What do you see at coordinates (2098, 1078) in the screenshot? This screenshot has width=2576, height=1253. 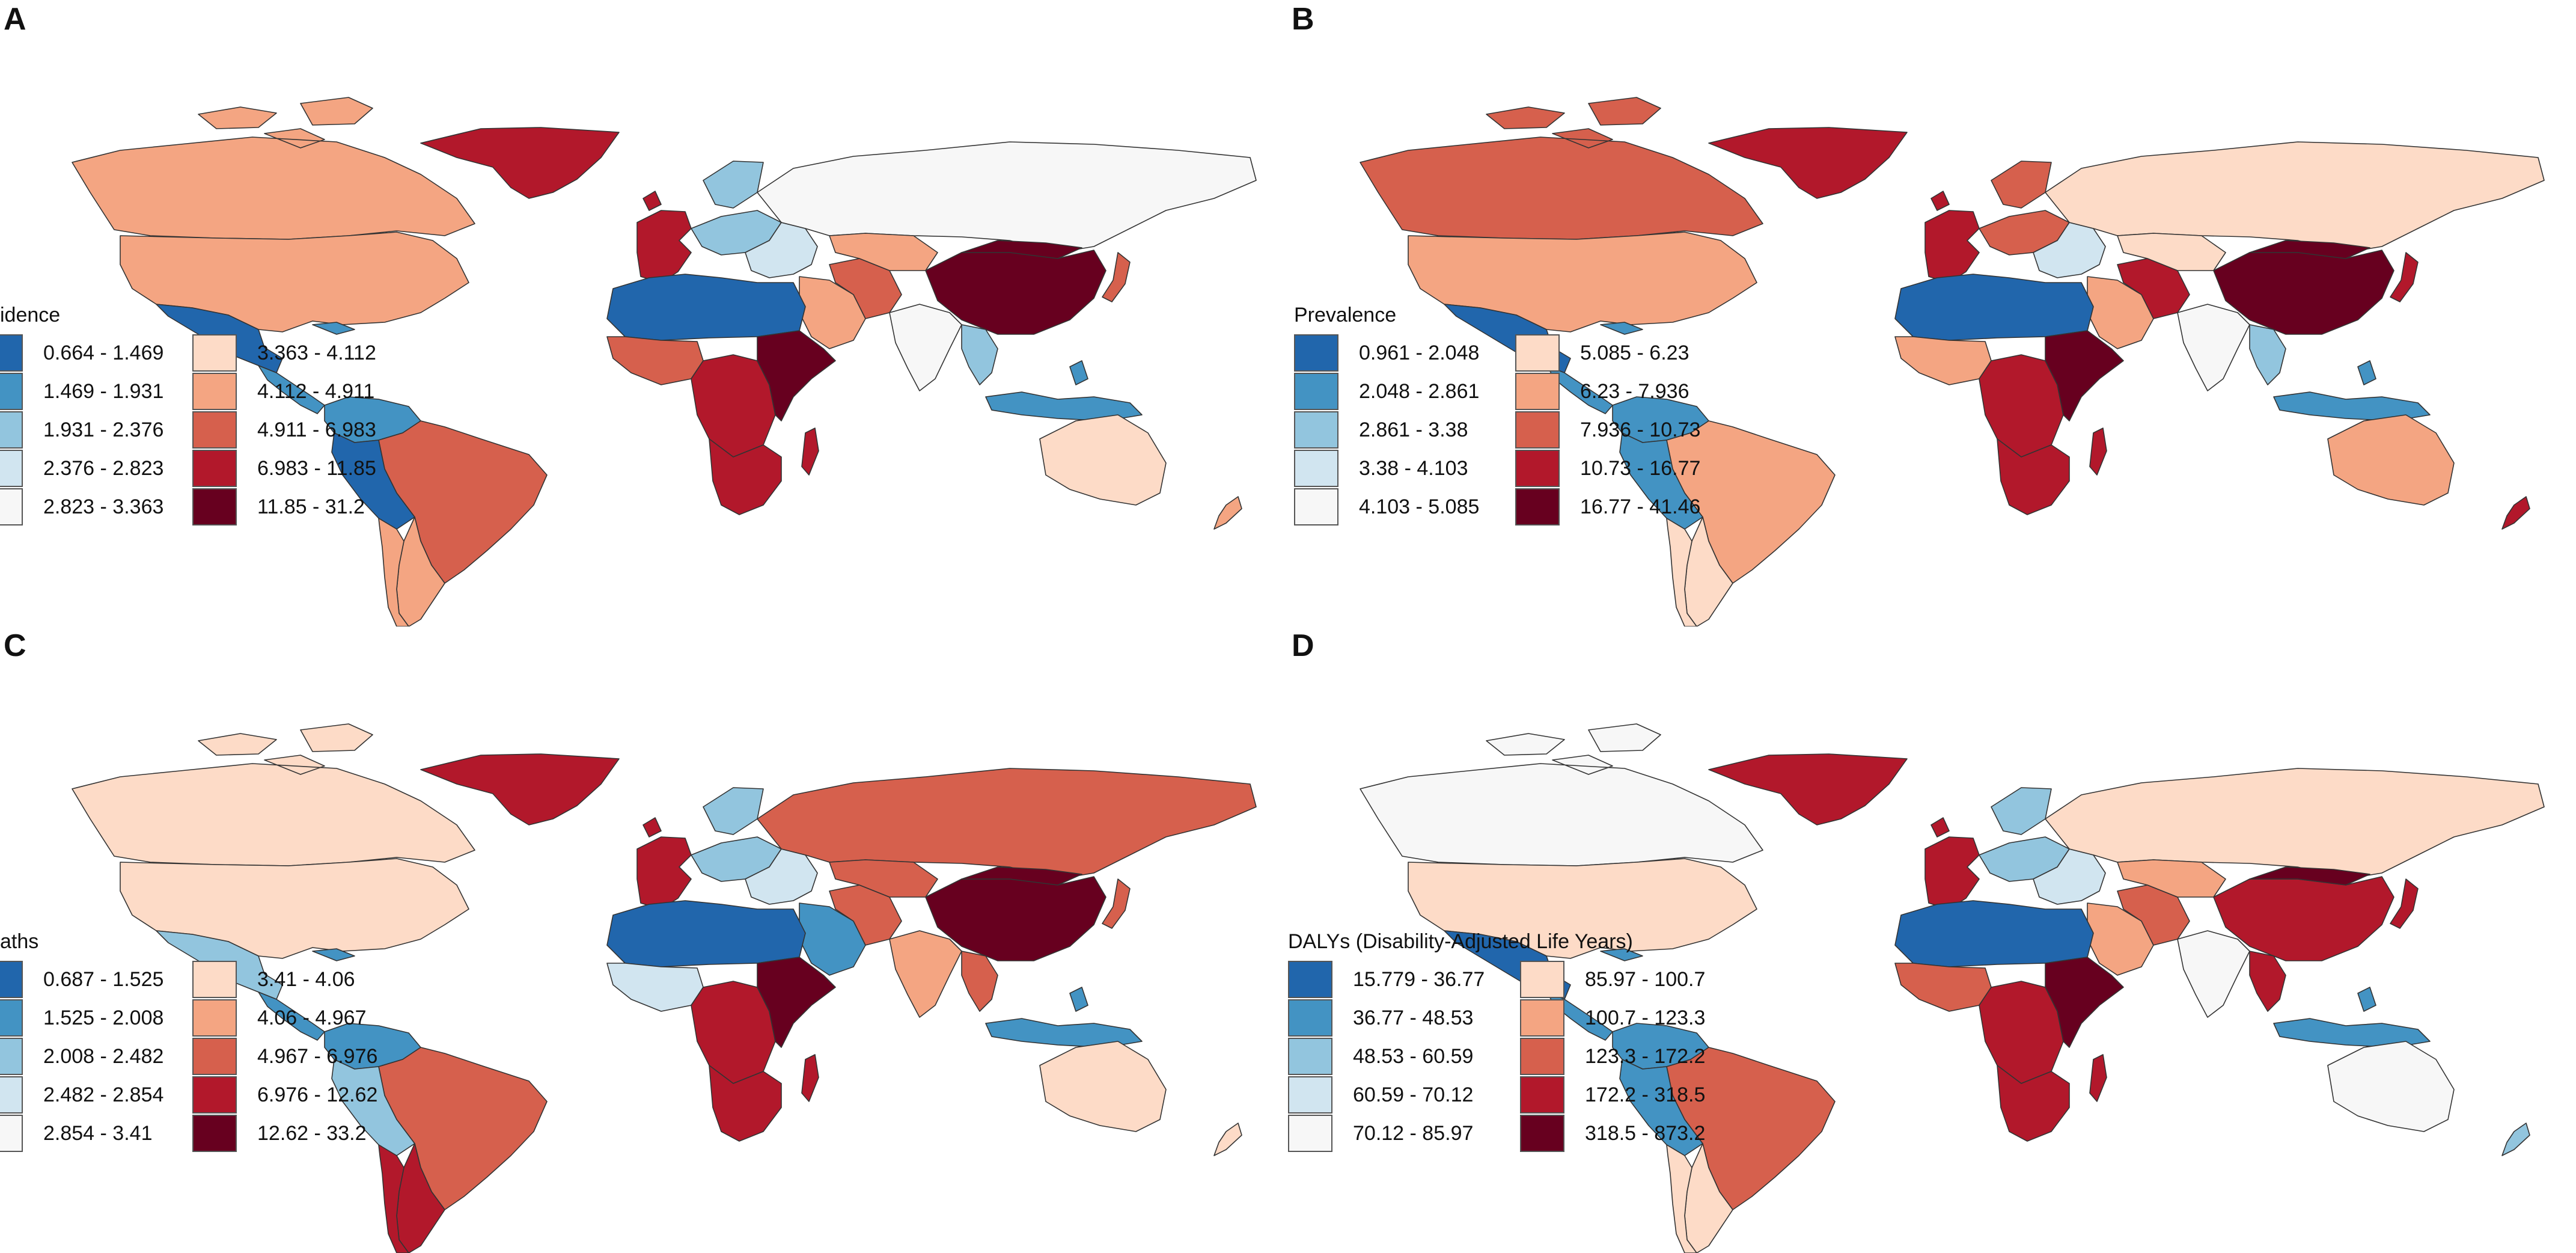 I see `region-madagascar` at bounding box center [2098, 1078].